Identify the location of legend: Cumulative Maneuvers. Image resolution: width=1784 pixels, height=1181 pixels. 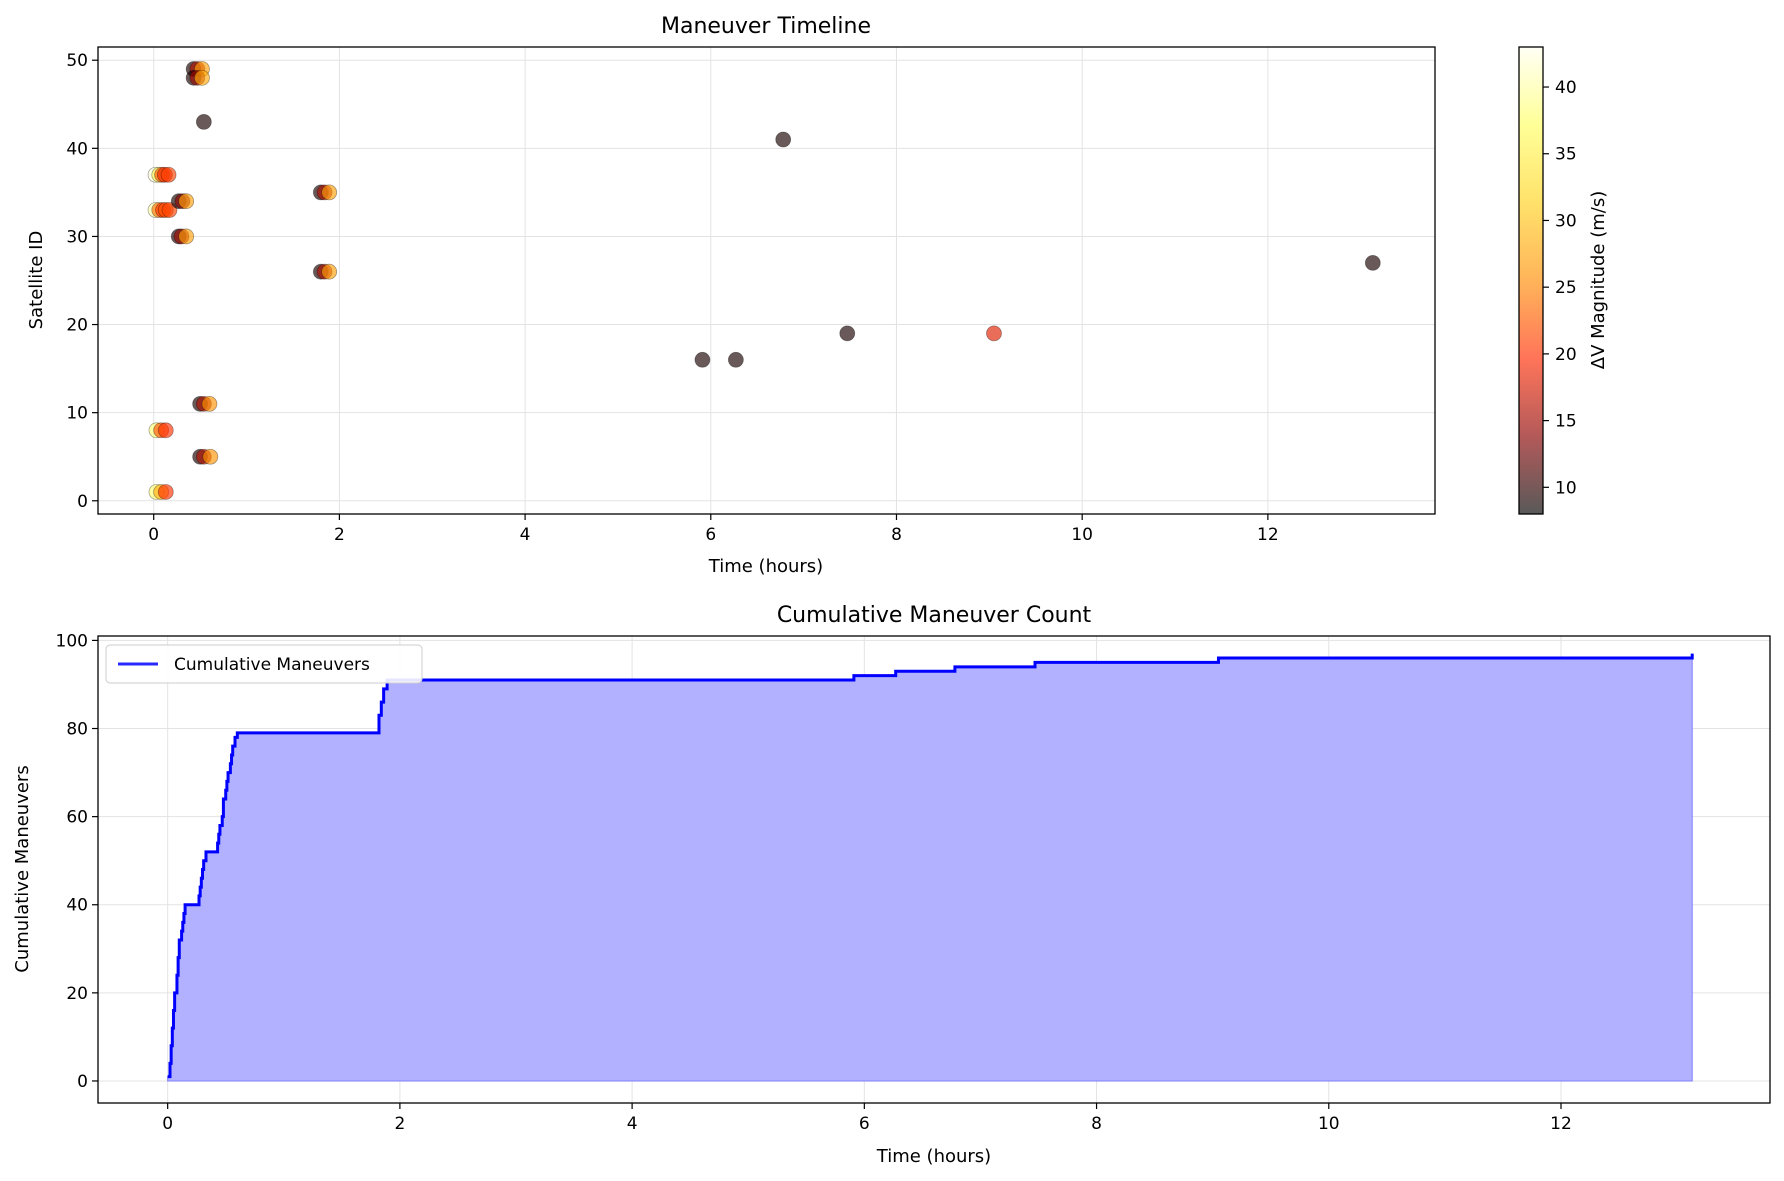
(264, 664).